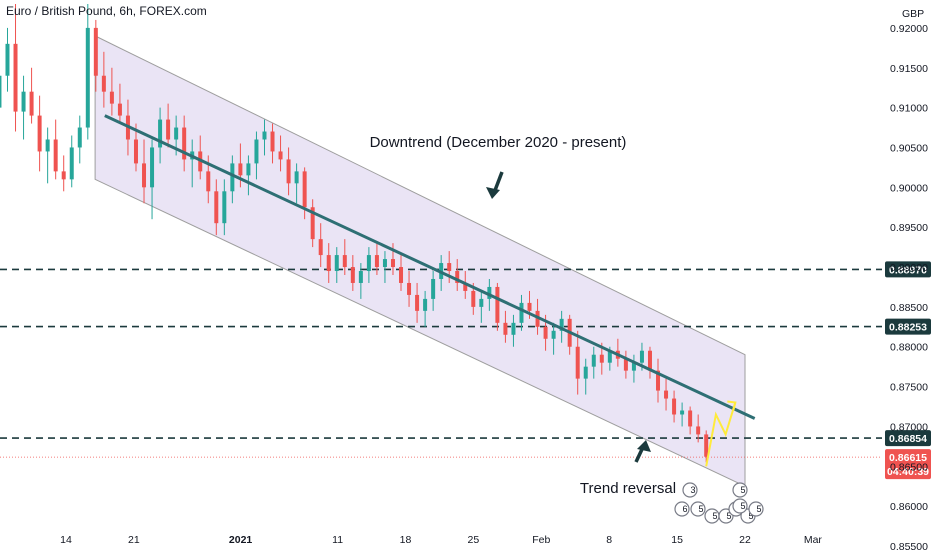 The height and width of the screenshot is (550, 932). Describe the element at coordinates (909, 348) in the screenshot. I see `price-tick-label: 0.88000` at that location.